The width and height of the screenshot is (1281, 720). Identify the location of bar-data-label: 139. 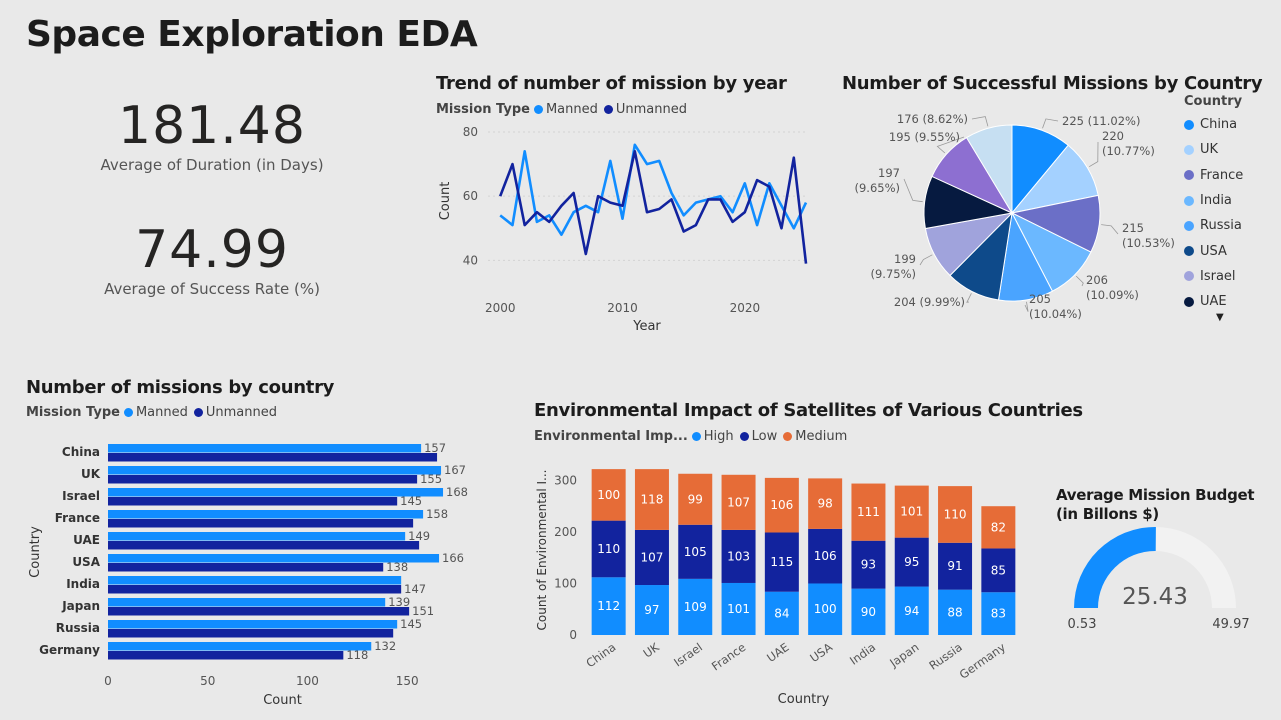
(399, 602).